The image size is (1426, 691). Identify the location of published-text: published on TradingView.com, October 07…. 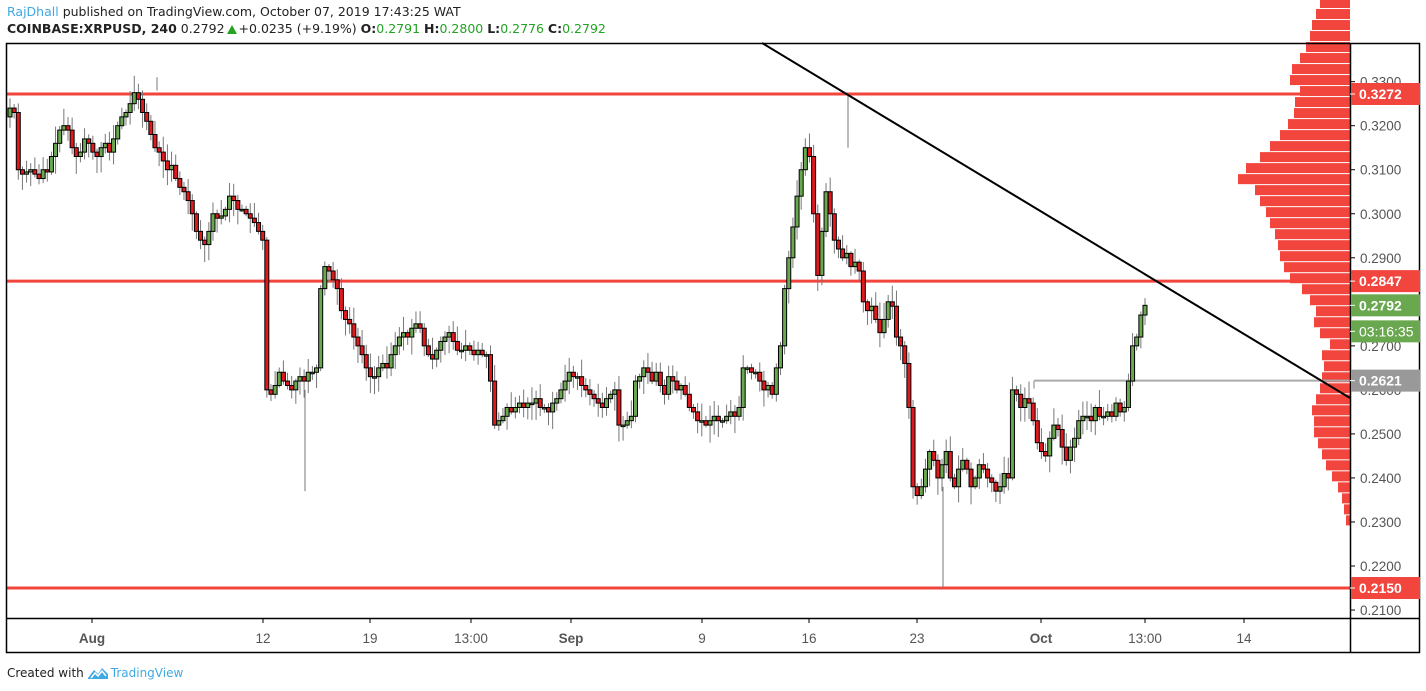
(261, 11).